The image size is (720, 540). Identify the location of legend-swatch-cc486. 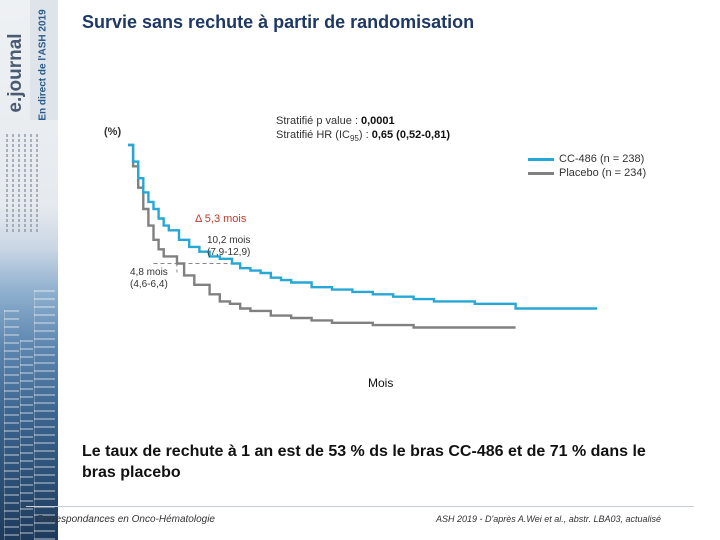
(541, 159).